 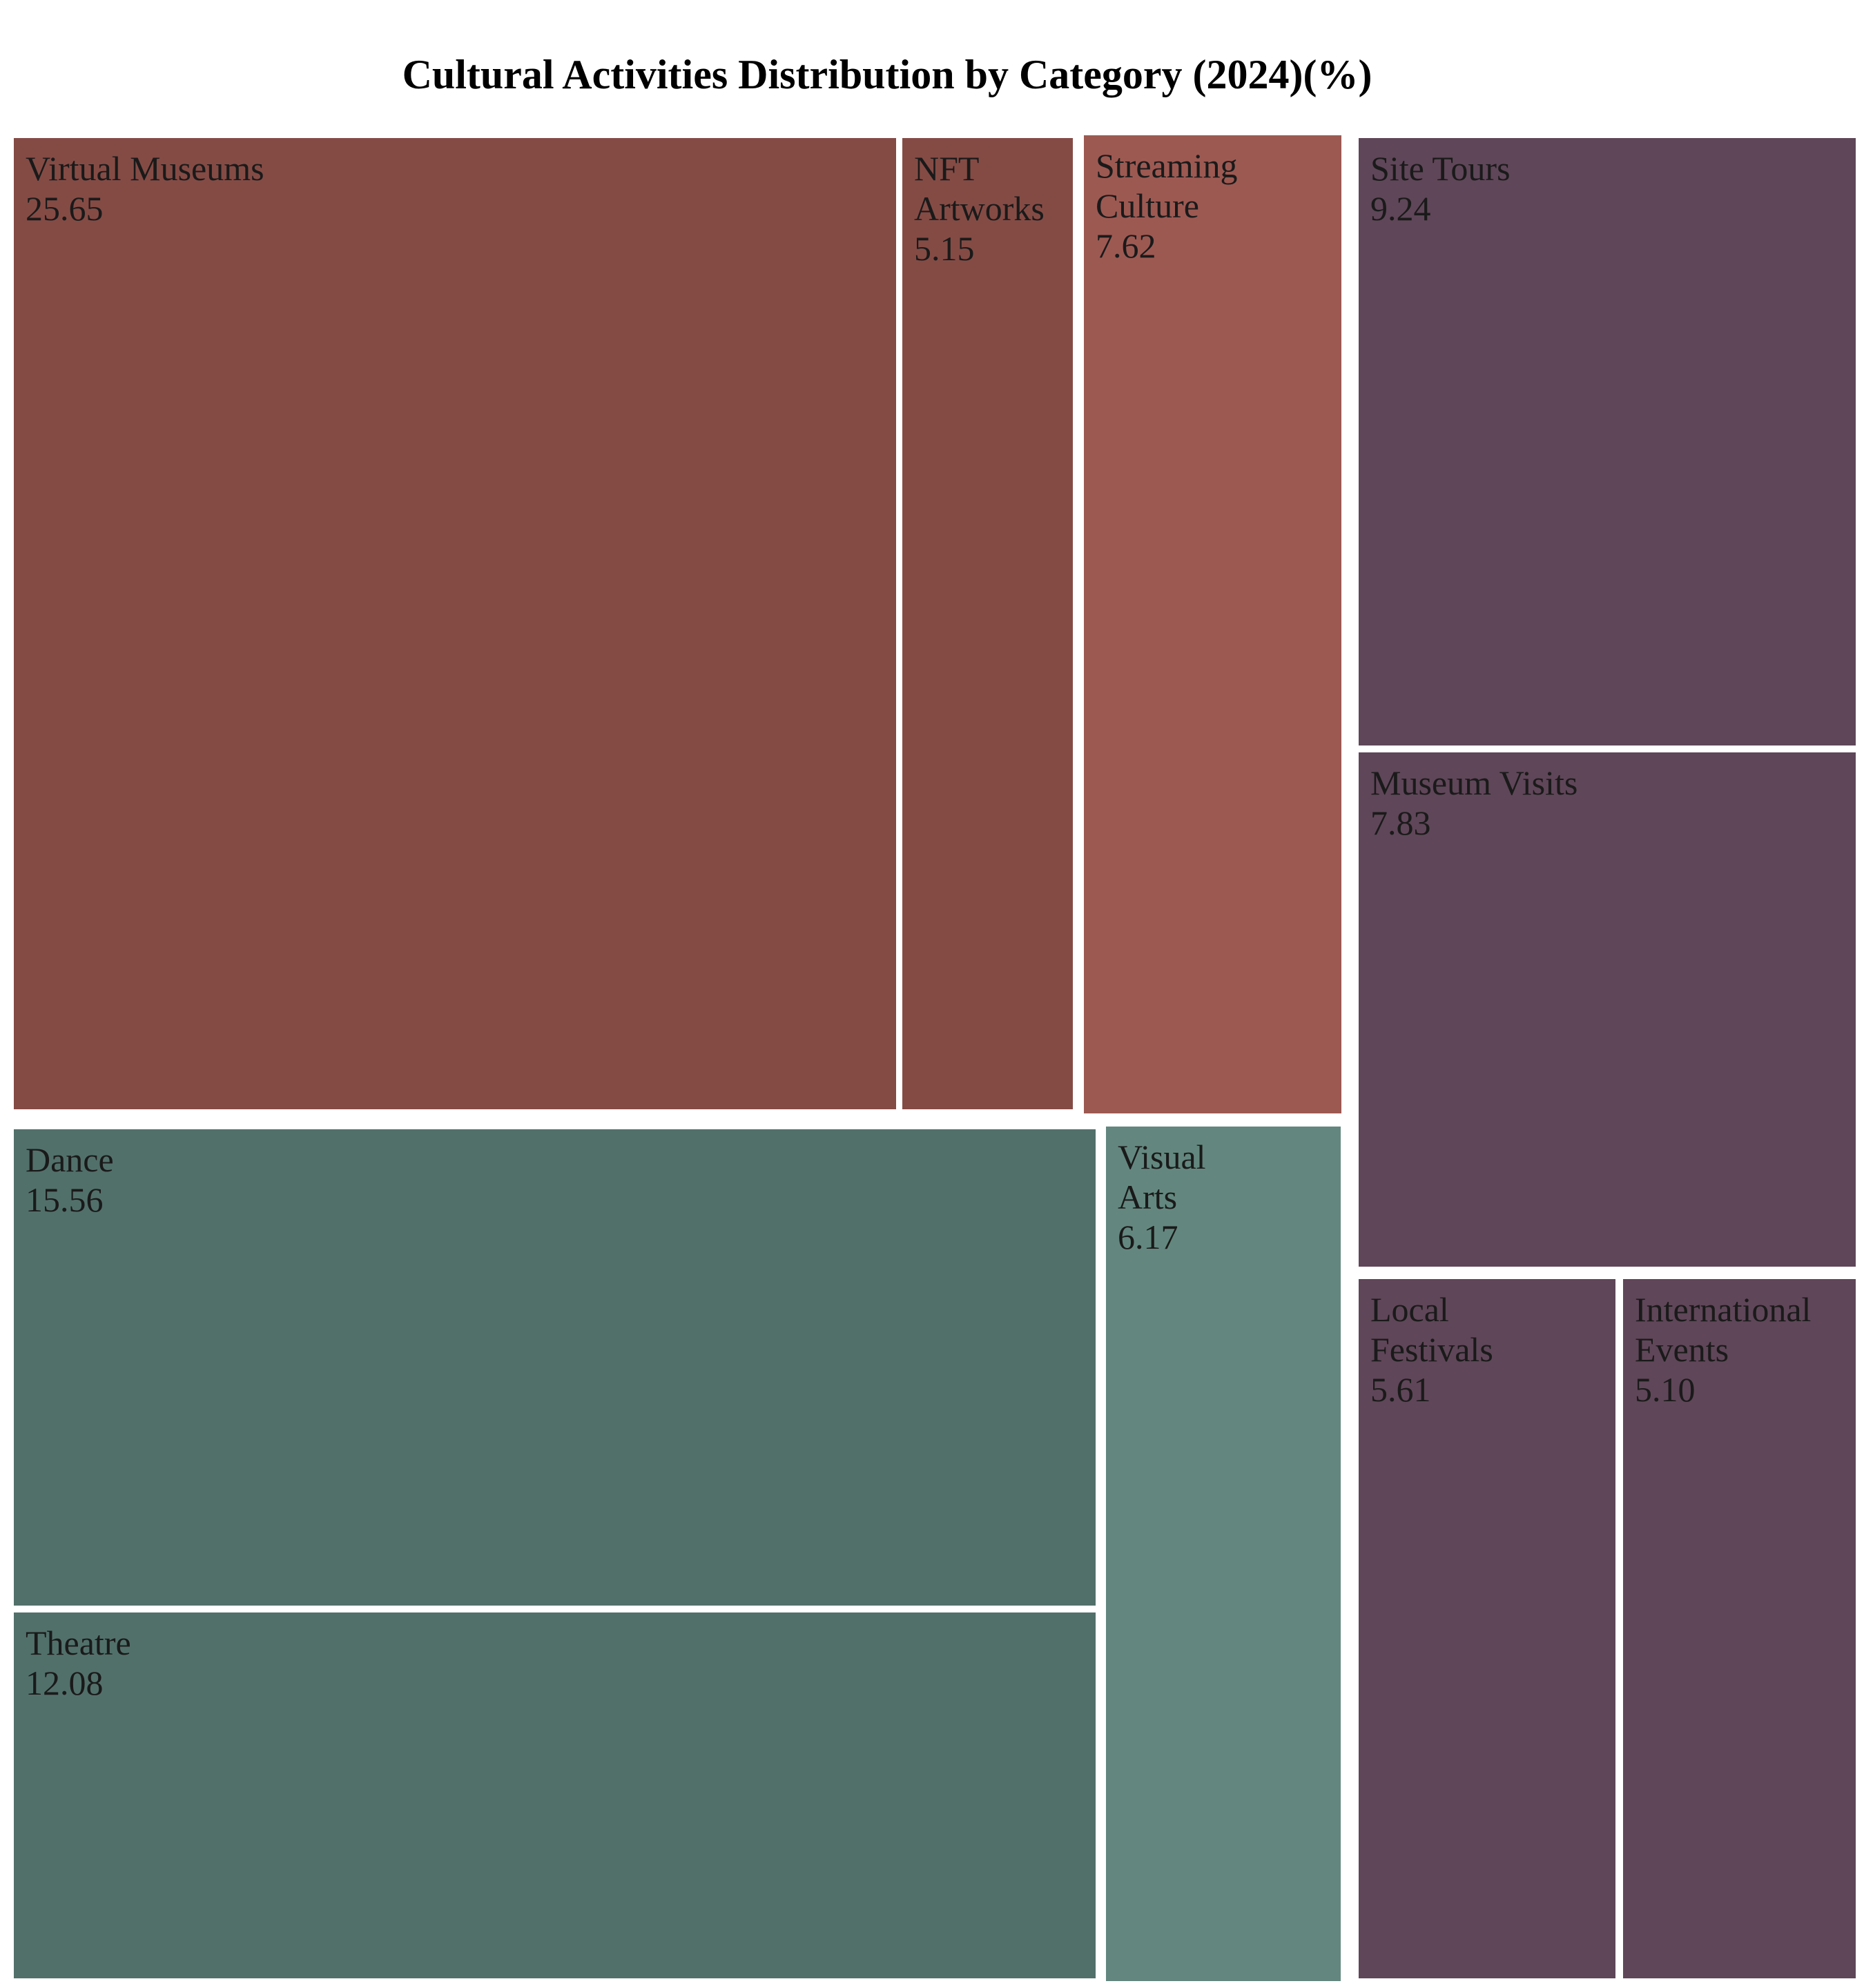 I want to click on cell-label-visual-arts: Visual, so click(x=1162, y=1157).